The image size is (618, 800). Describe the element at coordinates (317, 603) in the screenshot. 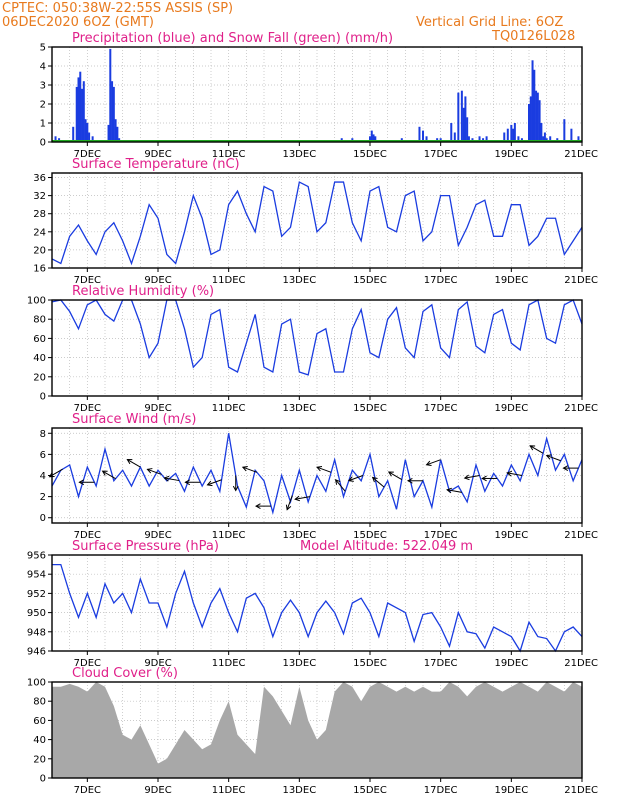

I see `panel-frame` at that location.